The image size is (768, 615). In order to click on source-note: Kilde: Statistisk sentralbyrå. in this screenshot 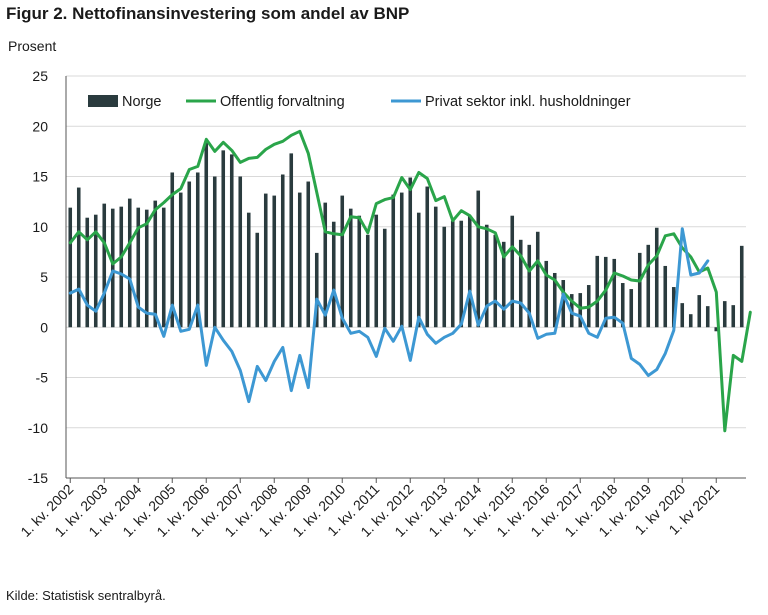, I will do `click(86, 595)`.